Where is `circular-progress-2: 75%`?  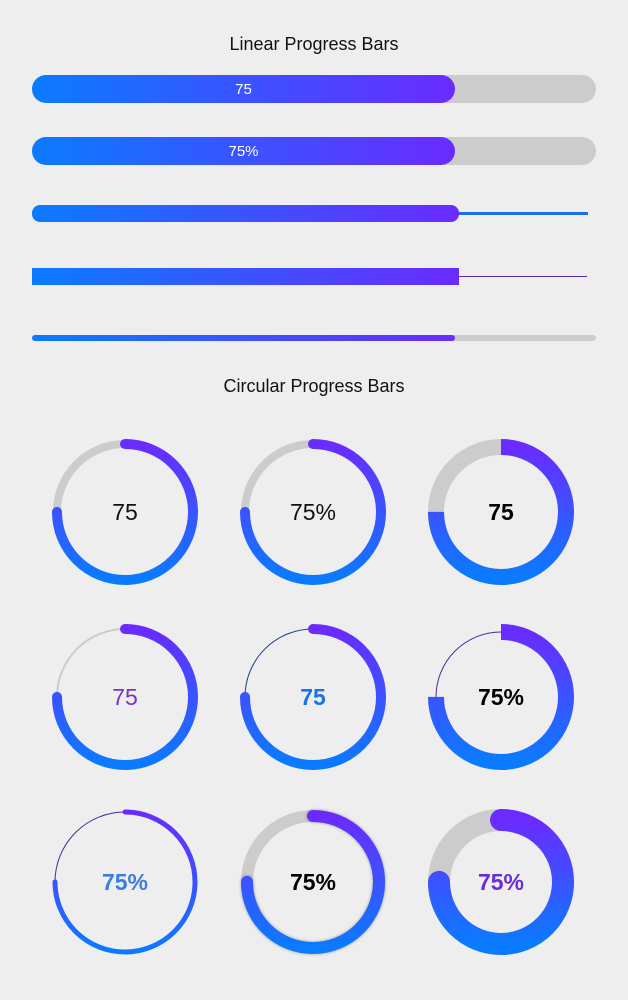
circular-progress-2: 75% is located at coordinates (313, 512).